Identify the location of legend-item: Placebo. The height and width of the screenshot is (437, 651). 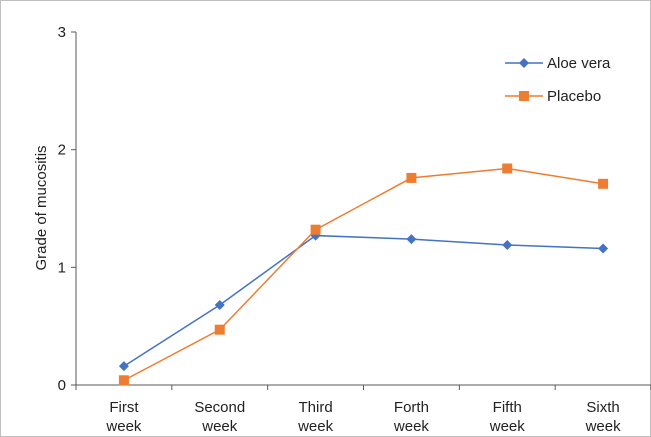
(553, 96).